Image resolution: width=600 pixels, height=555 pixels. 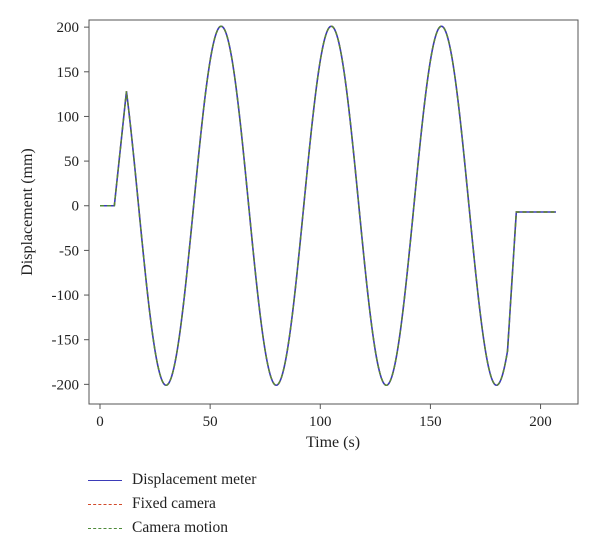 I want to click on x-axis-label: Time (s), so click(x=333, y=442).